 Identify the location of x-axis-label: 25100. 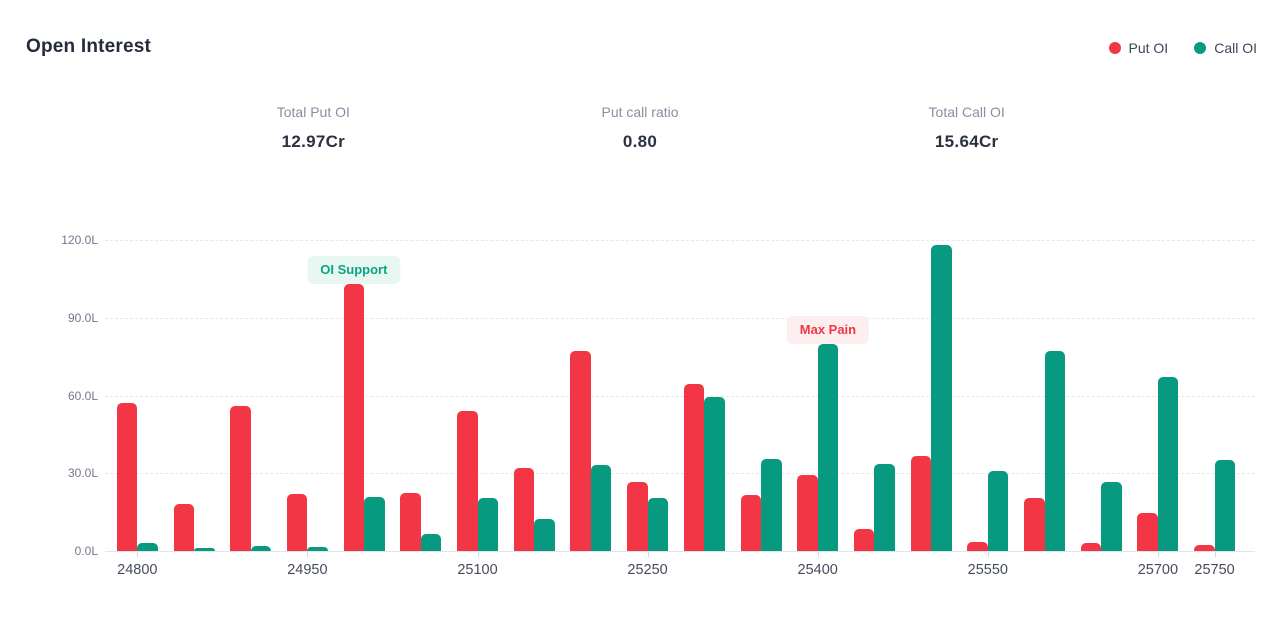
(477, 570).